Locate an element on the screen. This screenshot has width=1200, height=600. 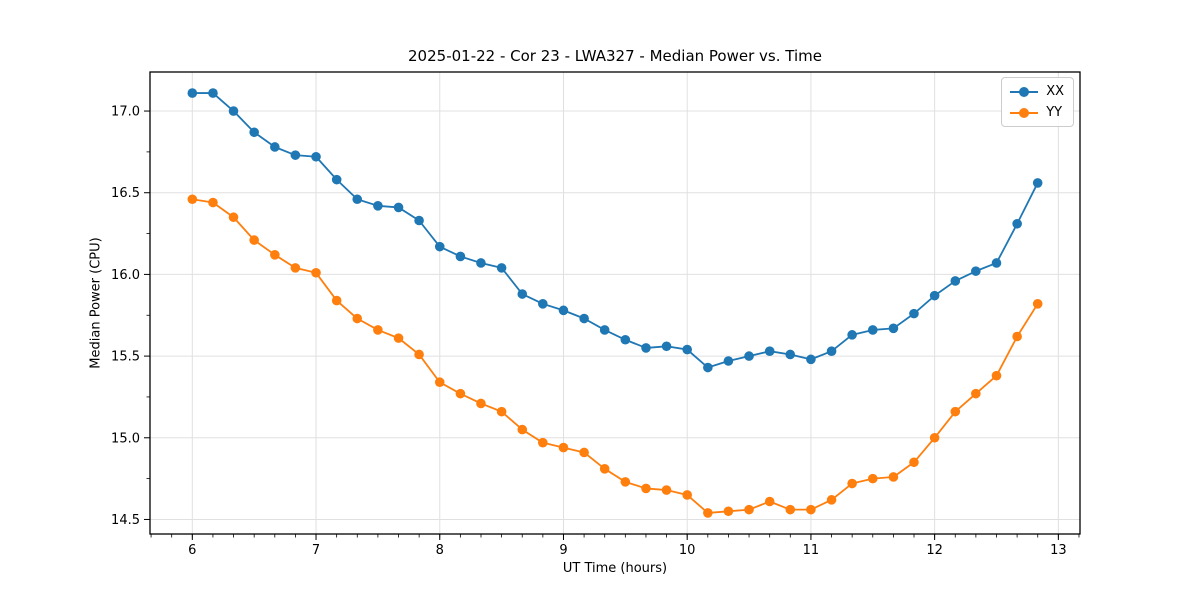
svg-text: 8 is located at coordinates (440, 550).